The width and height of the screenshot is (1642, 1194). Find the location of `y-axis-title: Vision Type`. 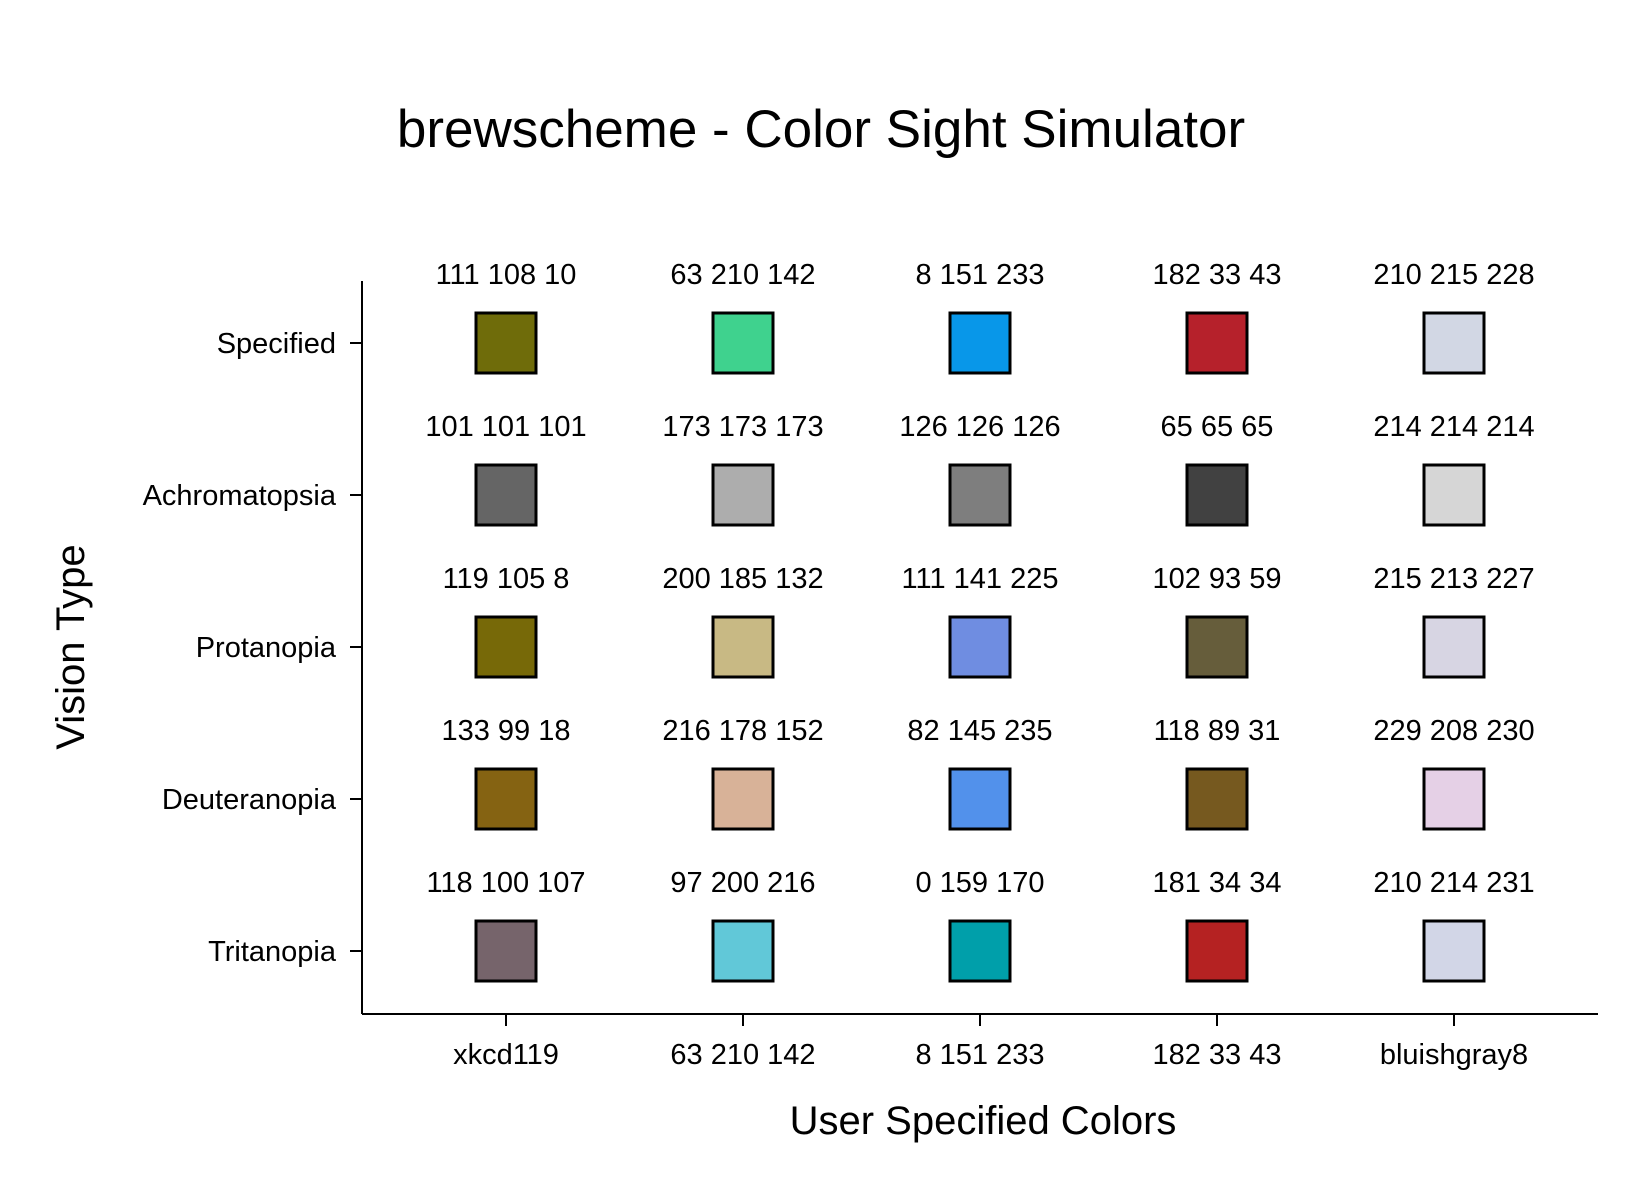

y-axis-title: Vision Type is located at coordinates (71, 646).